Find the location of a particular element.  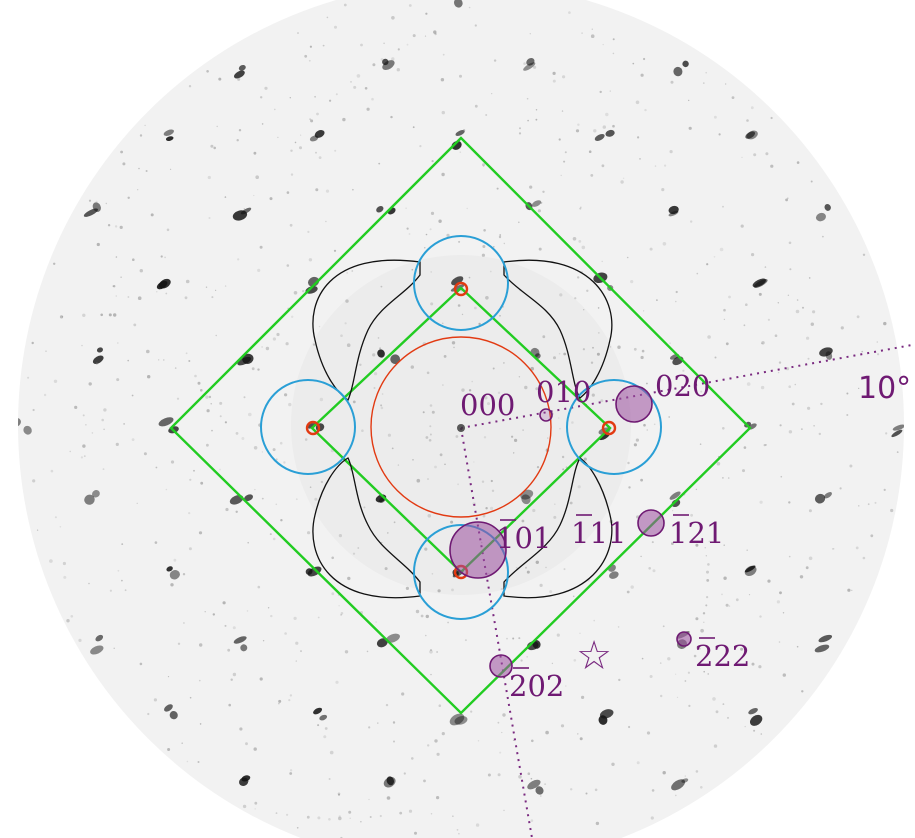

blue-circle-top is located at coordinates (461, 283).